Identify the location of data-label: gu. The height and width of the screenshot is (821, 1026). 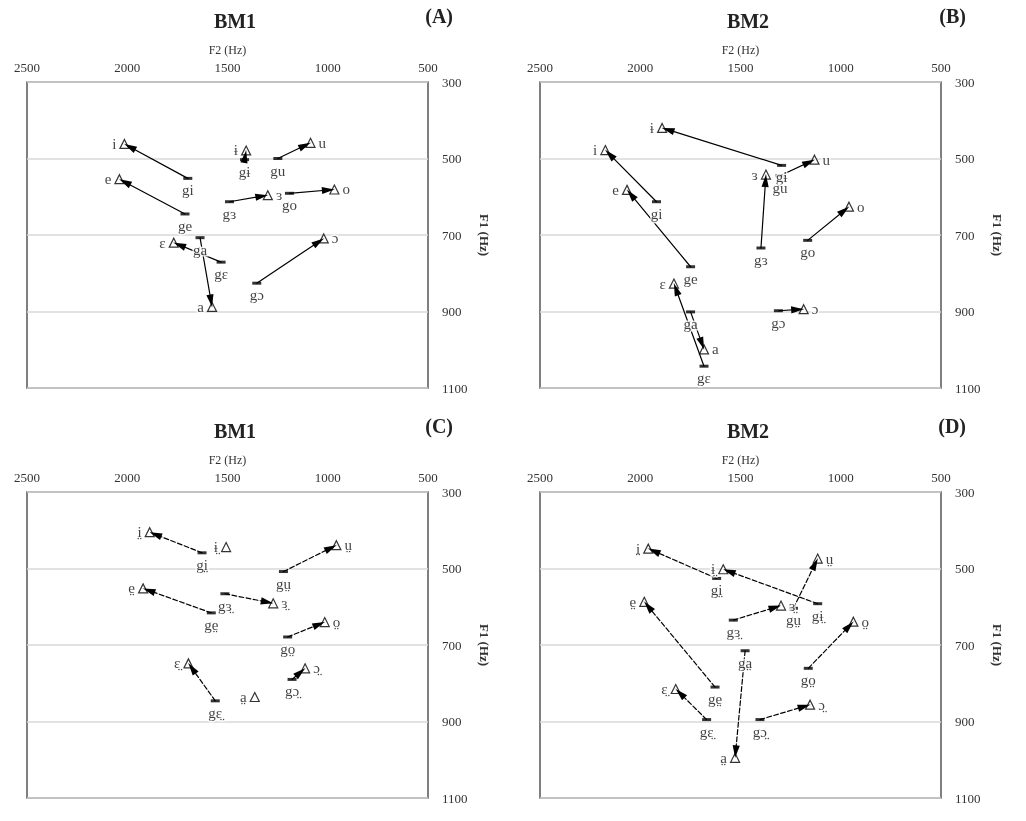
(278, 170).